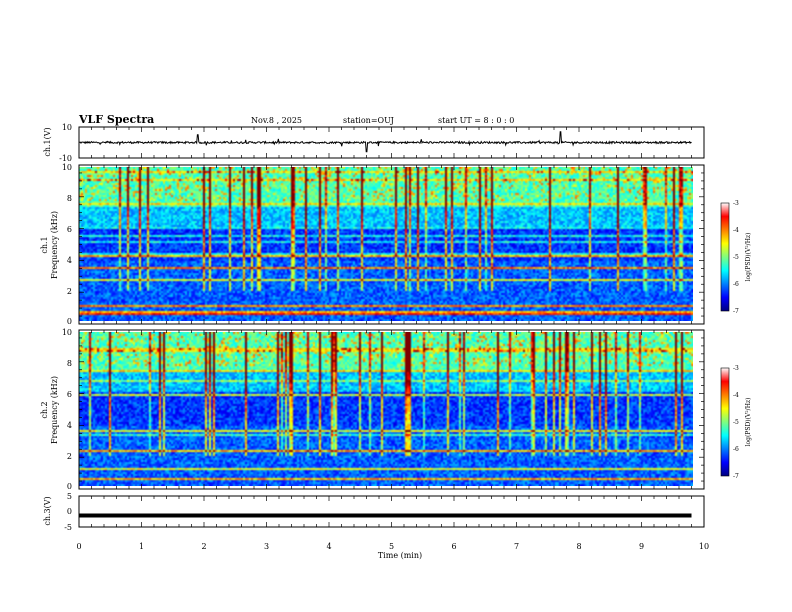  What do you see at coordinates (54, 245) in the screenshot?
I see `ch1-spec-ylabel-freq: Frequency (kHz)` at bounding box center [54, 245].